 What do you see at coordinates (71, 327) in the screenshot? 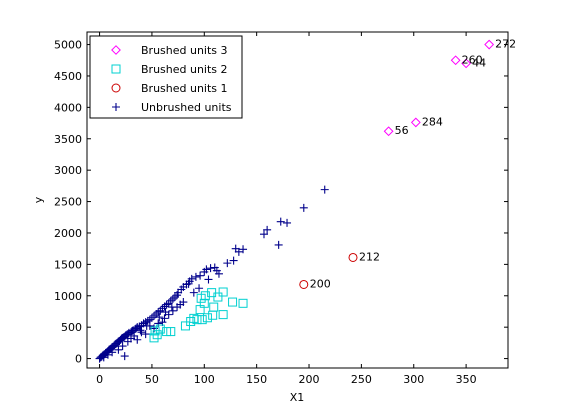
I see `y-tick-label: 500` at bounding box center [71, 327].